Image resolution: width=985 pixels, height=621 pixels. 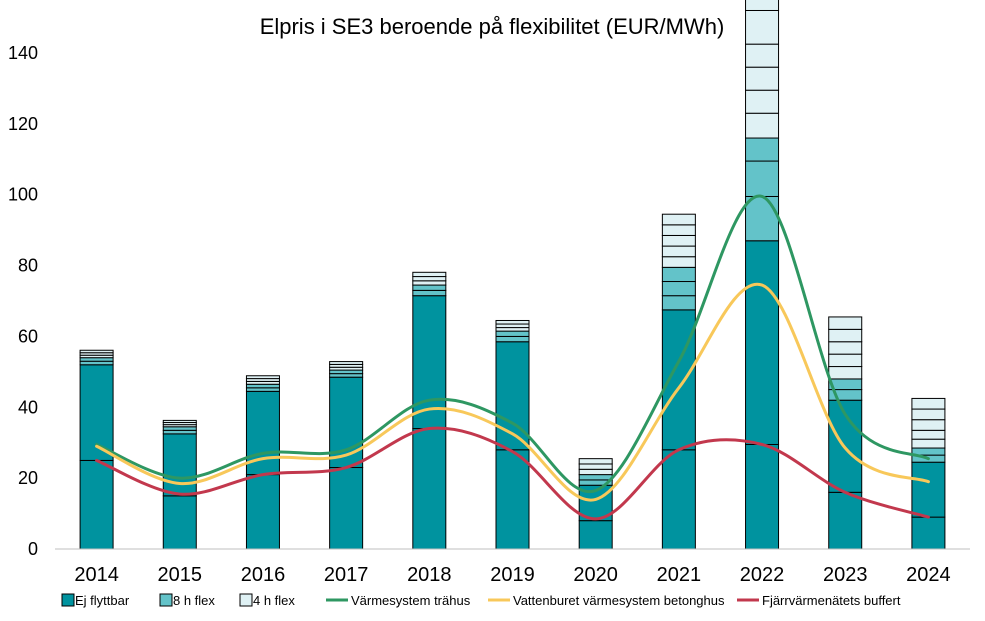 What do you see at coordinates (28, 266) in the screenshot?
I see `y-tick-label: 80` at bounding box center [28, 266].